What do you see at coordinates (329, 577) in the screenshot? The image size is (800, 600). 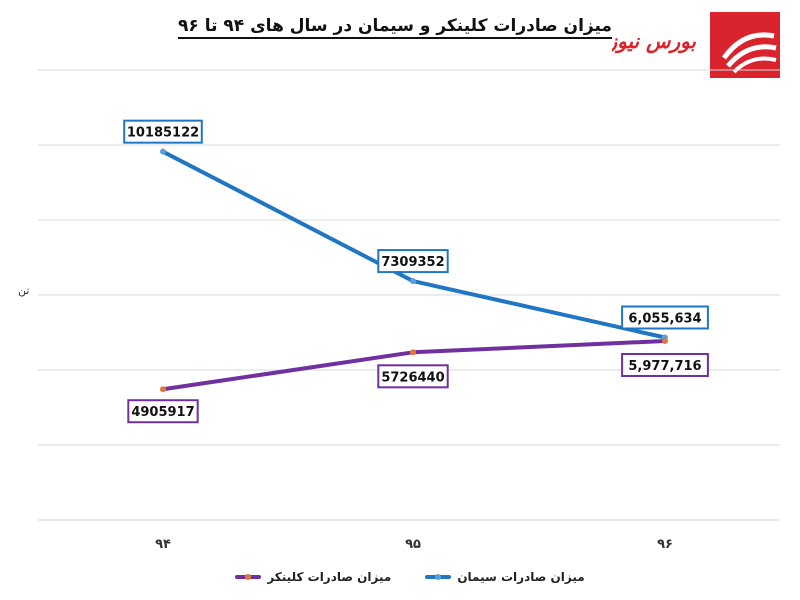 I see `legend-label-clinker: میزان صادرات کلینکر` at bounding box center [329, 577].